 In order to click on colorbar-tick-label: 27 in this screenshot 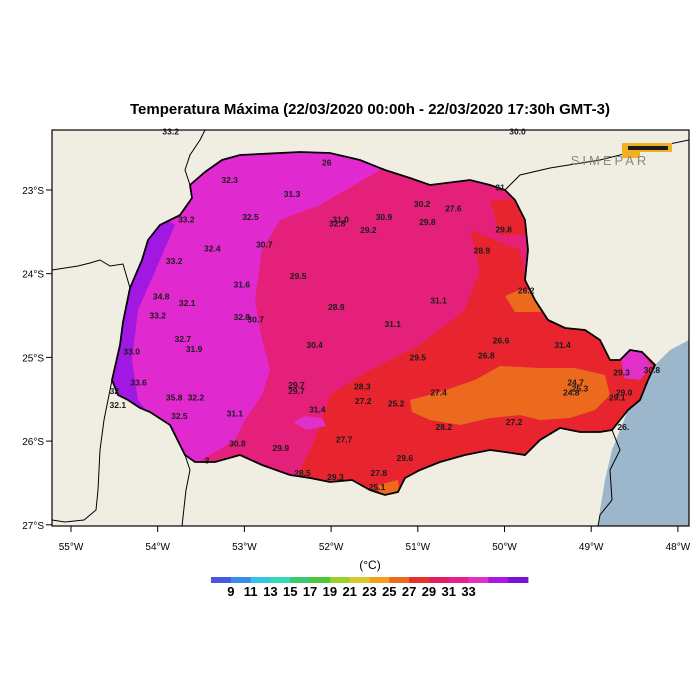, I will do `click(409, 591)`.